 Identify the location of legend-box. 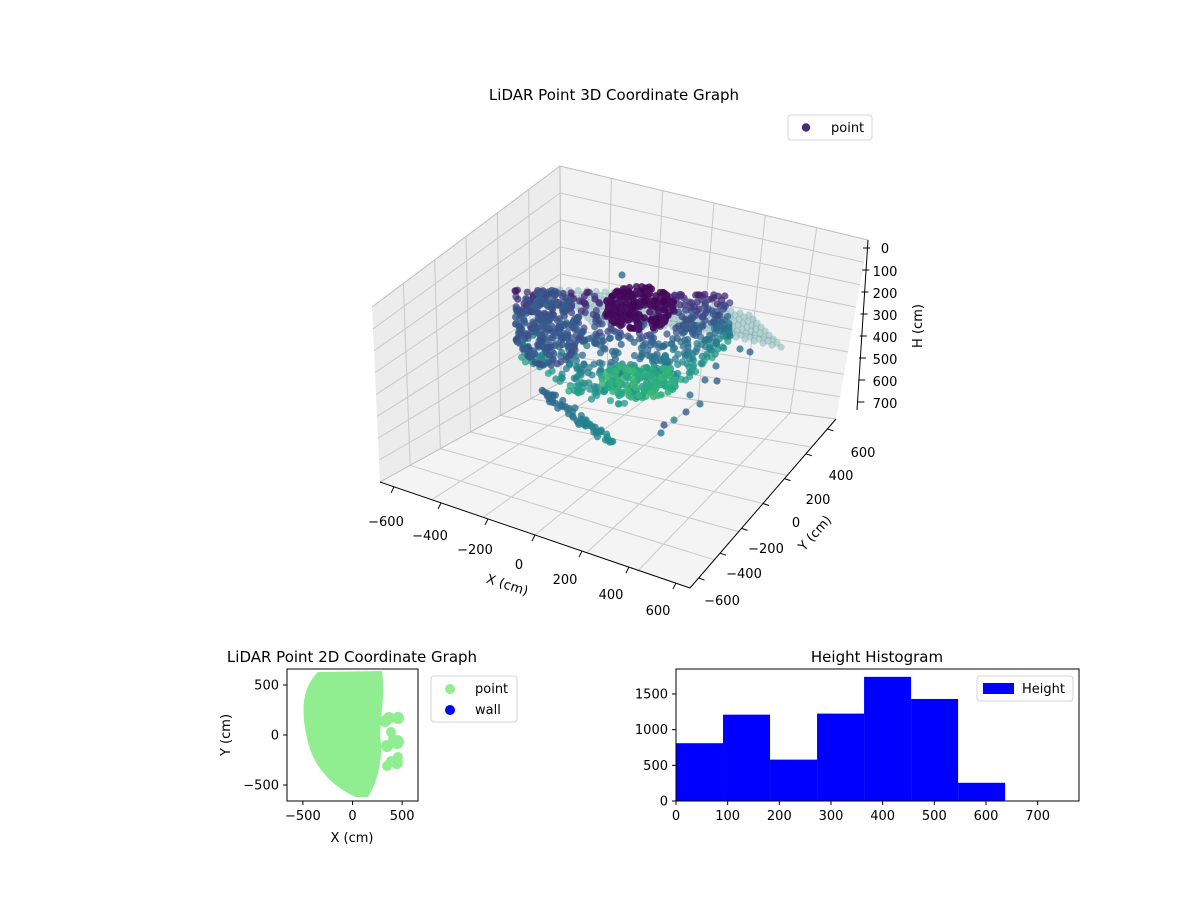
(1025, 688).